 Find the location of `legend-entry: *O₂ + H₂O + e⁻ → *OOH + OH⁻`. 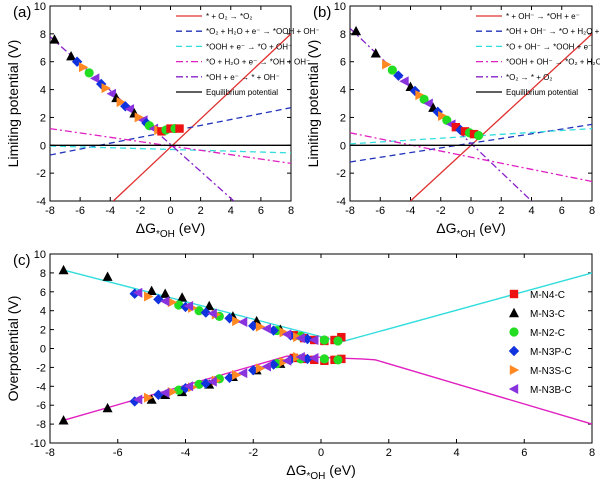

legend-entry: *O₂ + H₂O + e⁻ → *OOH + OH⁻ is located at coordinates (263, 31).